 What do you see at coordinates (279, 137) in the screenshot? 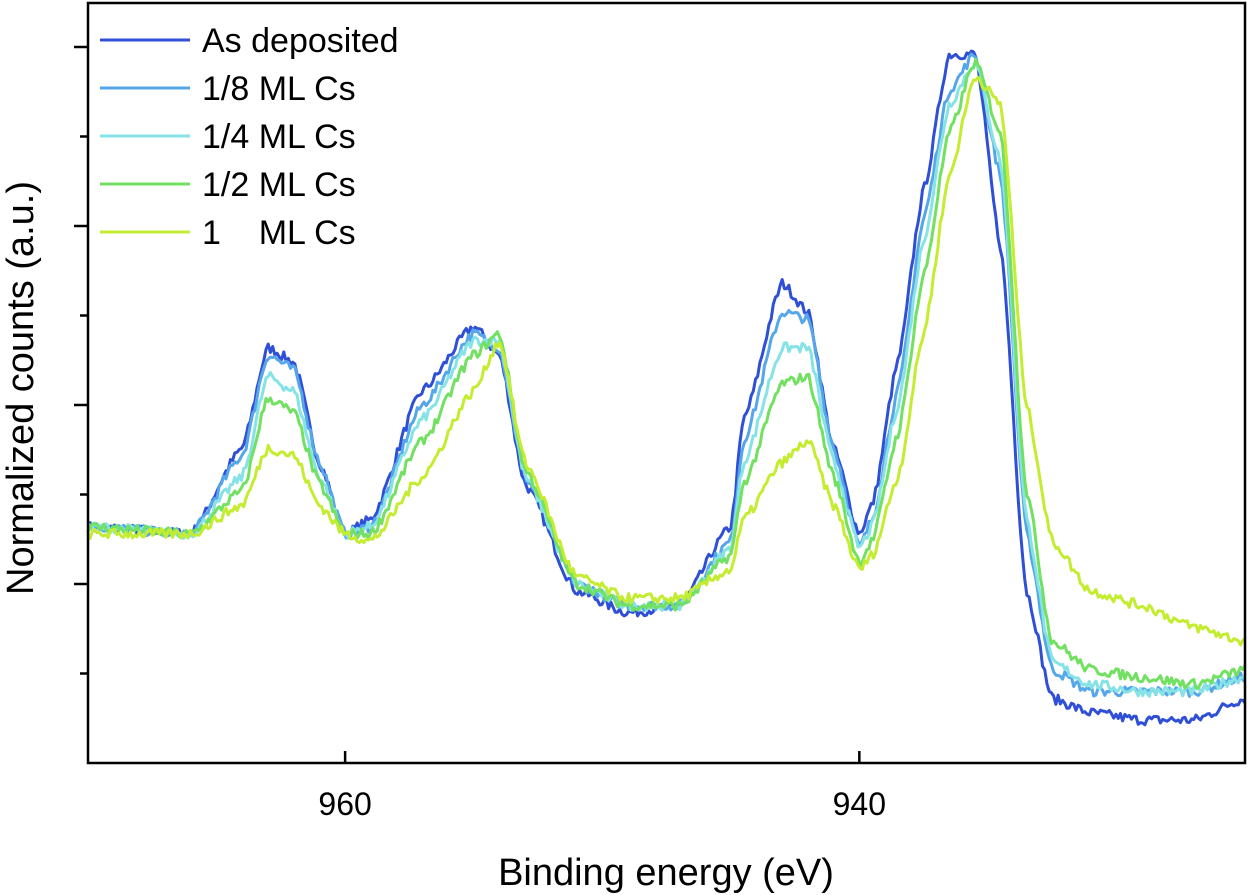
I see `legend-label-3: 1/4 ML Cs` at bounding box center [279, 137].